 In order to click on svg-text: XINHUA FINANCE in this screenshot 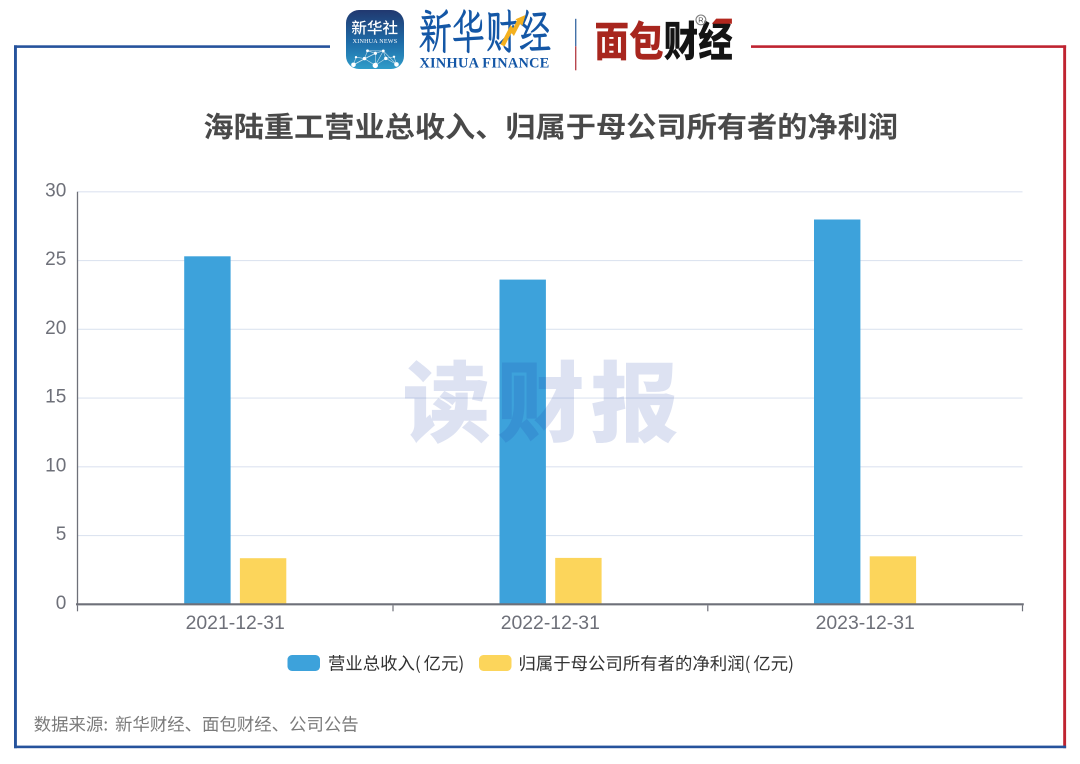, I will do `click(484, 63)`.